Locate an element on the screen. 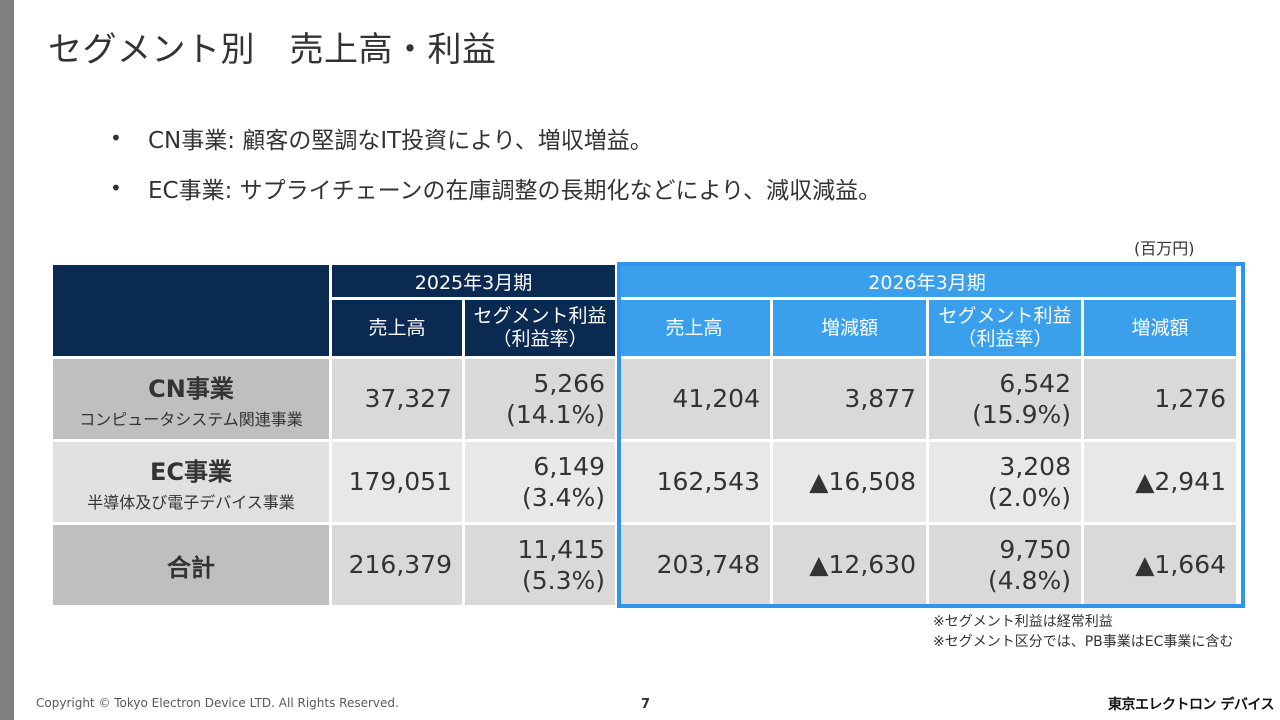  cell-profit-2026: 6,542 (15.9%) is located at coordinates (1005, 399).